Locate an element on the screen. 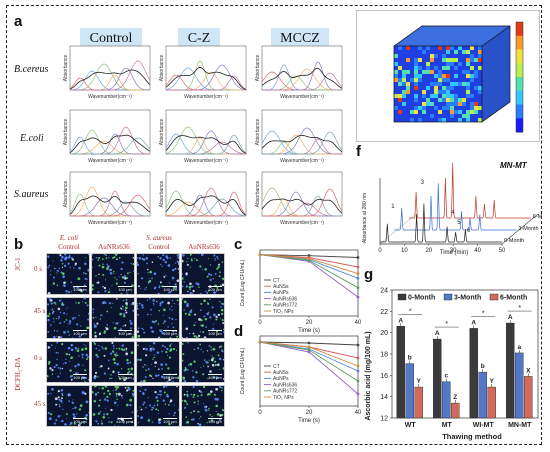 This screenshot has width=550, height=452. peak-label: 5 is located at coordinates (459, 223).